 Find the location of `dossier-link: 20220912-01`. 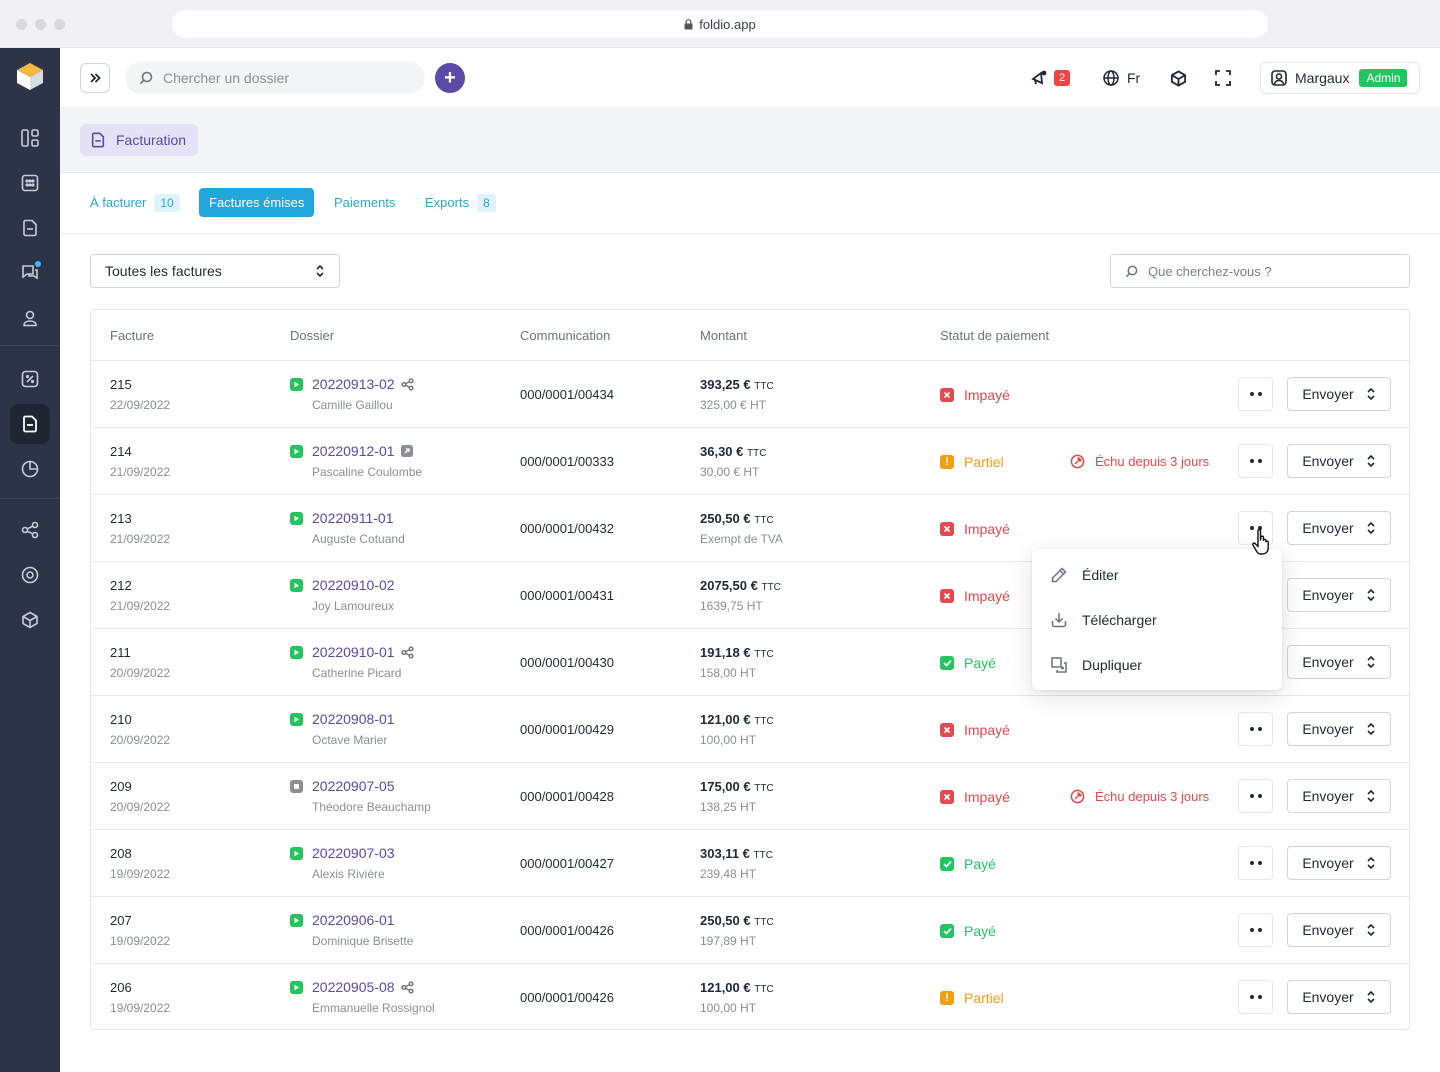

dossier-link: 20220912-01 is located at coordinates (362, 451).